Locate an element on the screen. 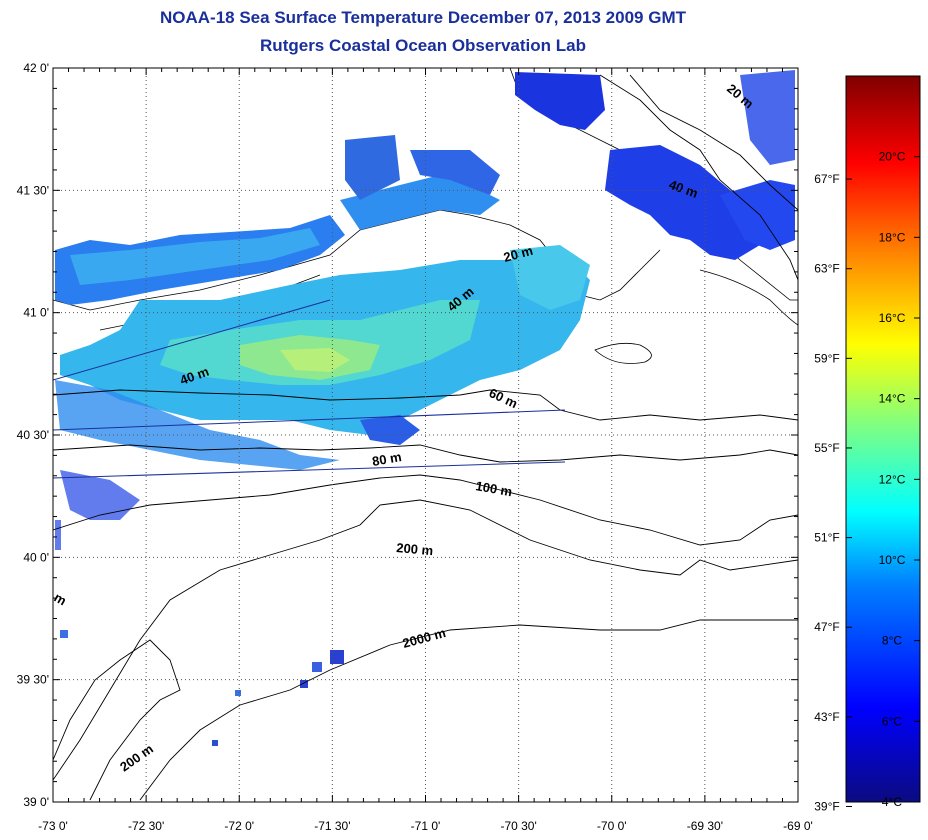 The width and height of the screenshot is (928, 840). celsius-label: 10°C is located at coordinates (892, 560).